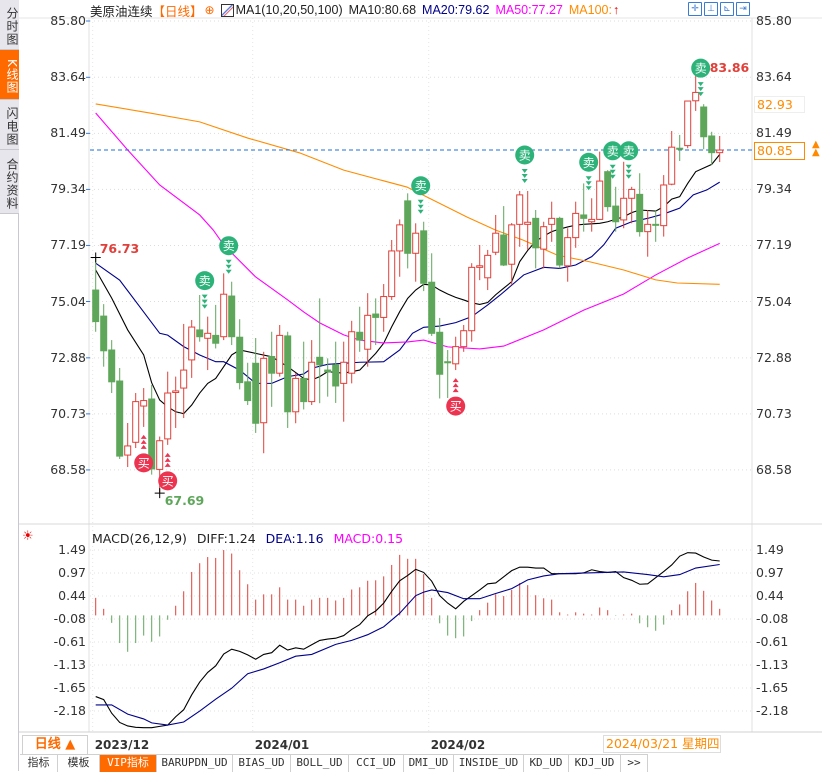  Describe the element at coordinates (376, 763) in the screenshot. I see `indicator-tab-cci-ud: CCI_UD` at that location.